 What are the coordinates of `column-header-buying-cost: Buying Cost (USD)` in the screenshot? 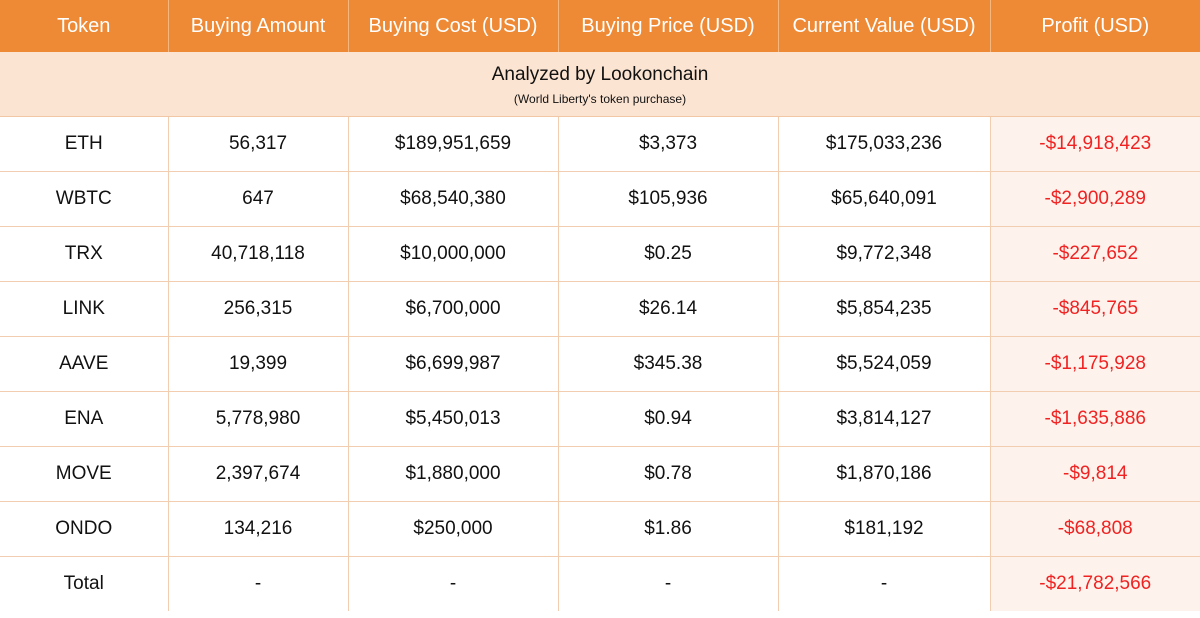 It's located at (453, 26).